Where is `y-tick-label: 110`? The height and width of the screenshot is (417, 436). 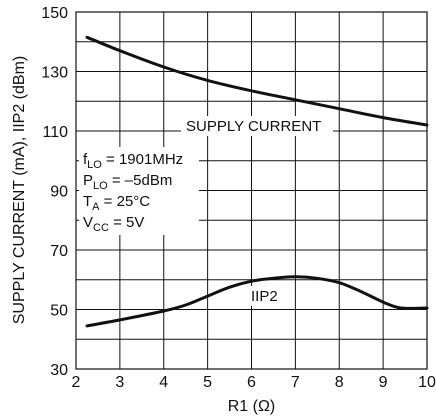
y-tick-label: 110 is located at coordinates (55, 132).